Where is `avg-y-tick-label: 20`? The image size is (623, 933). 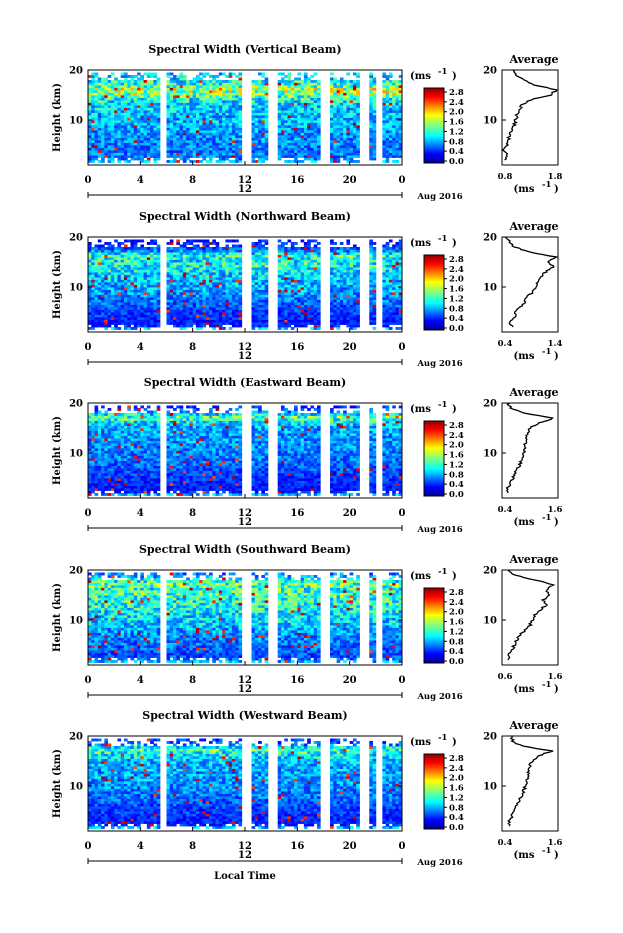 avg-y-tick-label: 20 is located at coordinates (490, 71).